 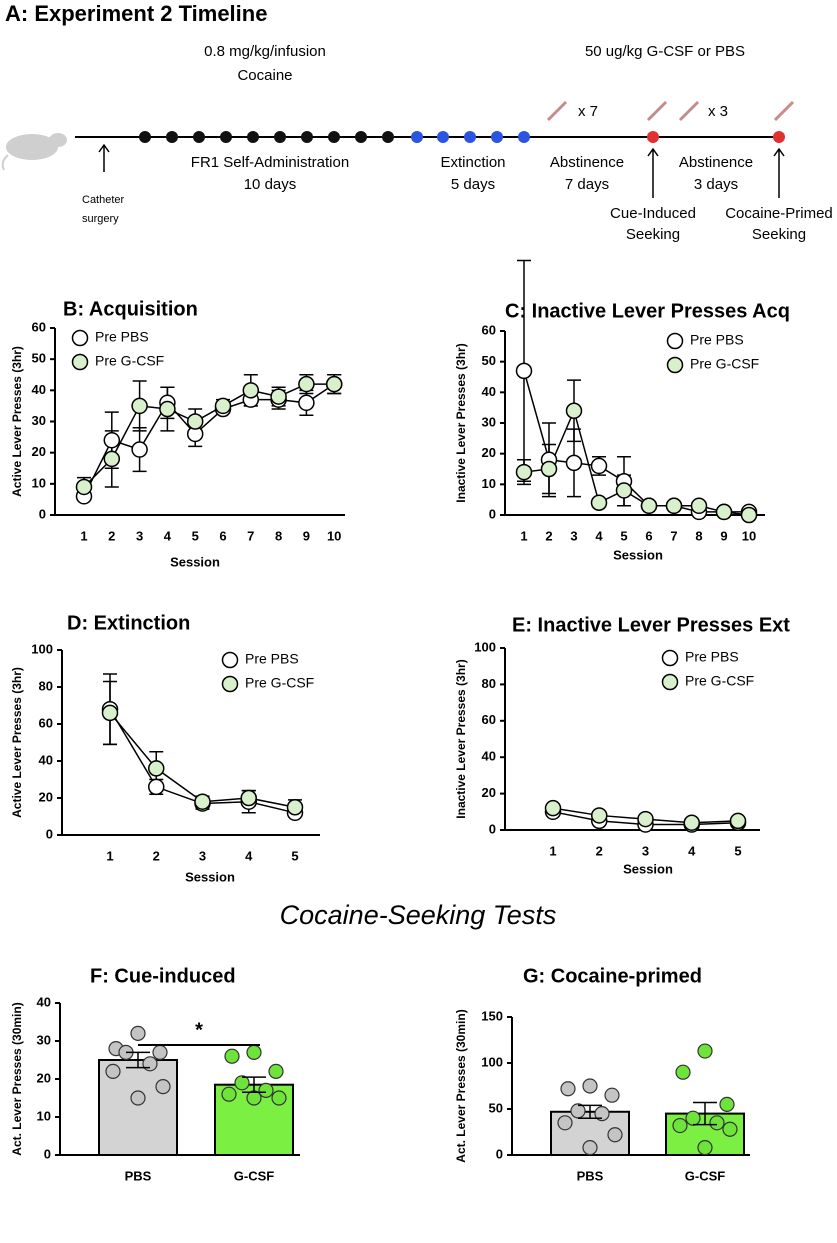 I want to click on y-tick-label: 30, so click(x=489, y=421).